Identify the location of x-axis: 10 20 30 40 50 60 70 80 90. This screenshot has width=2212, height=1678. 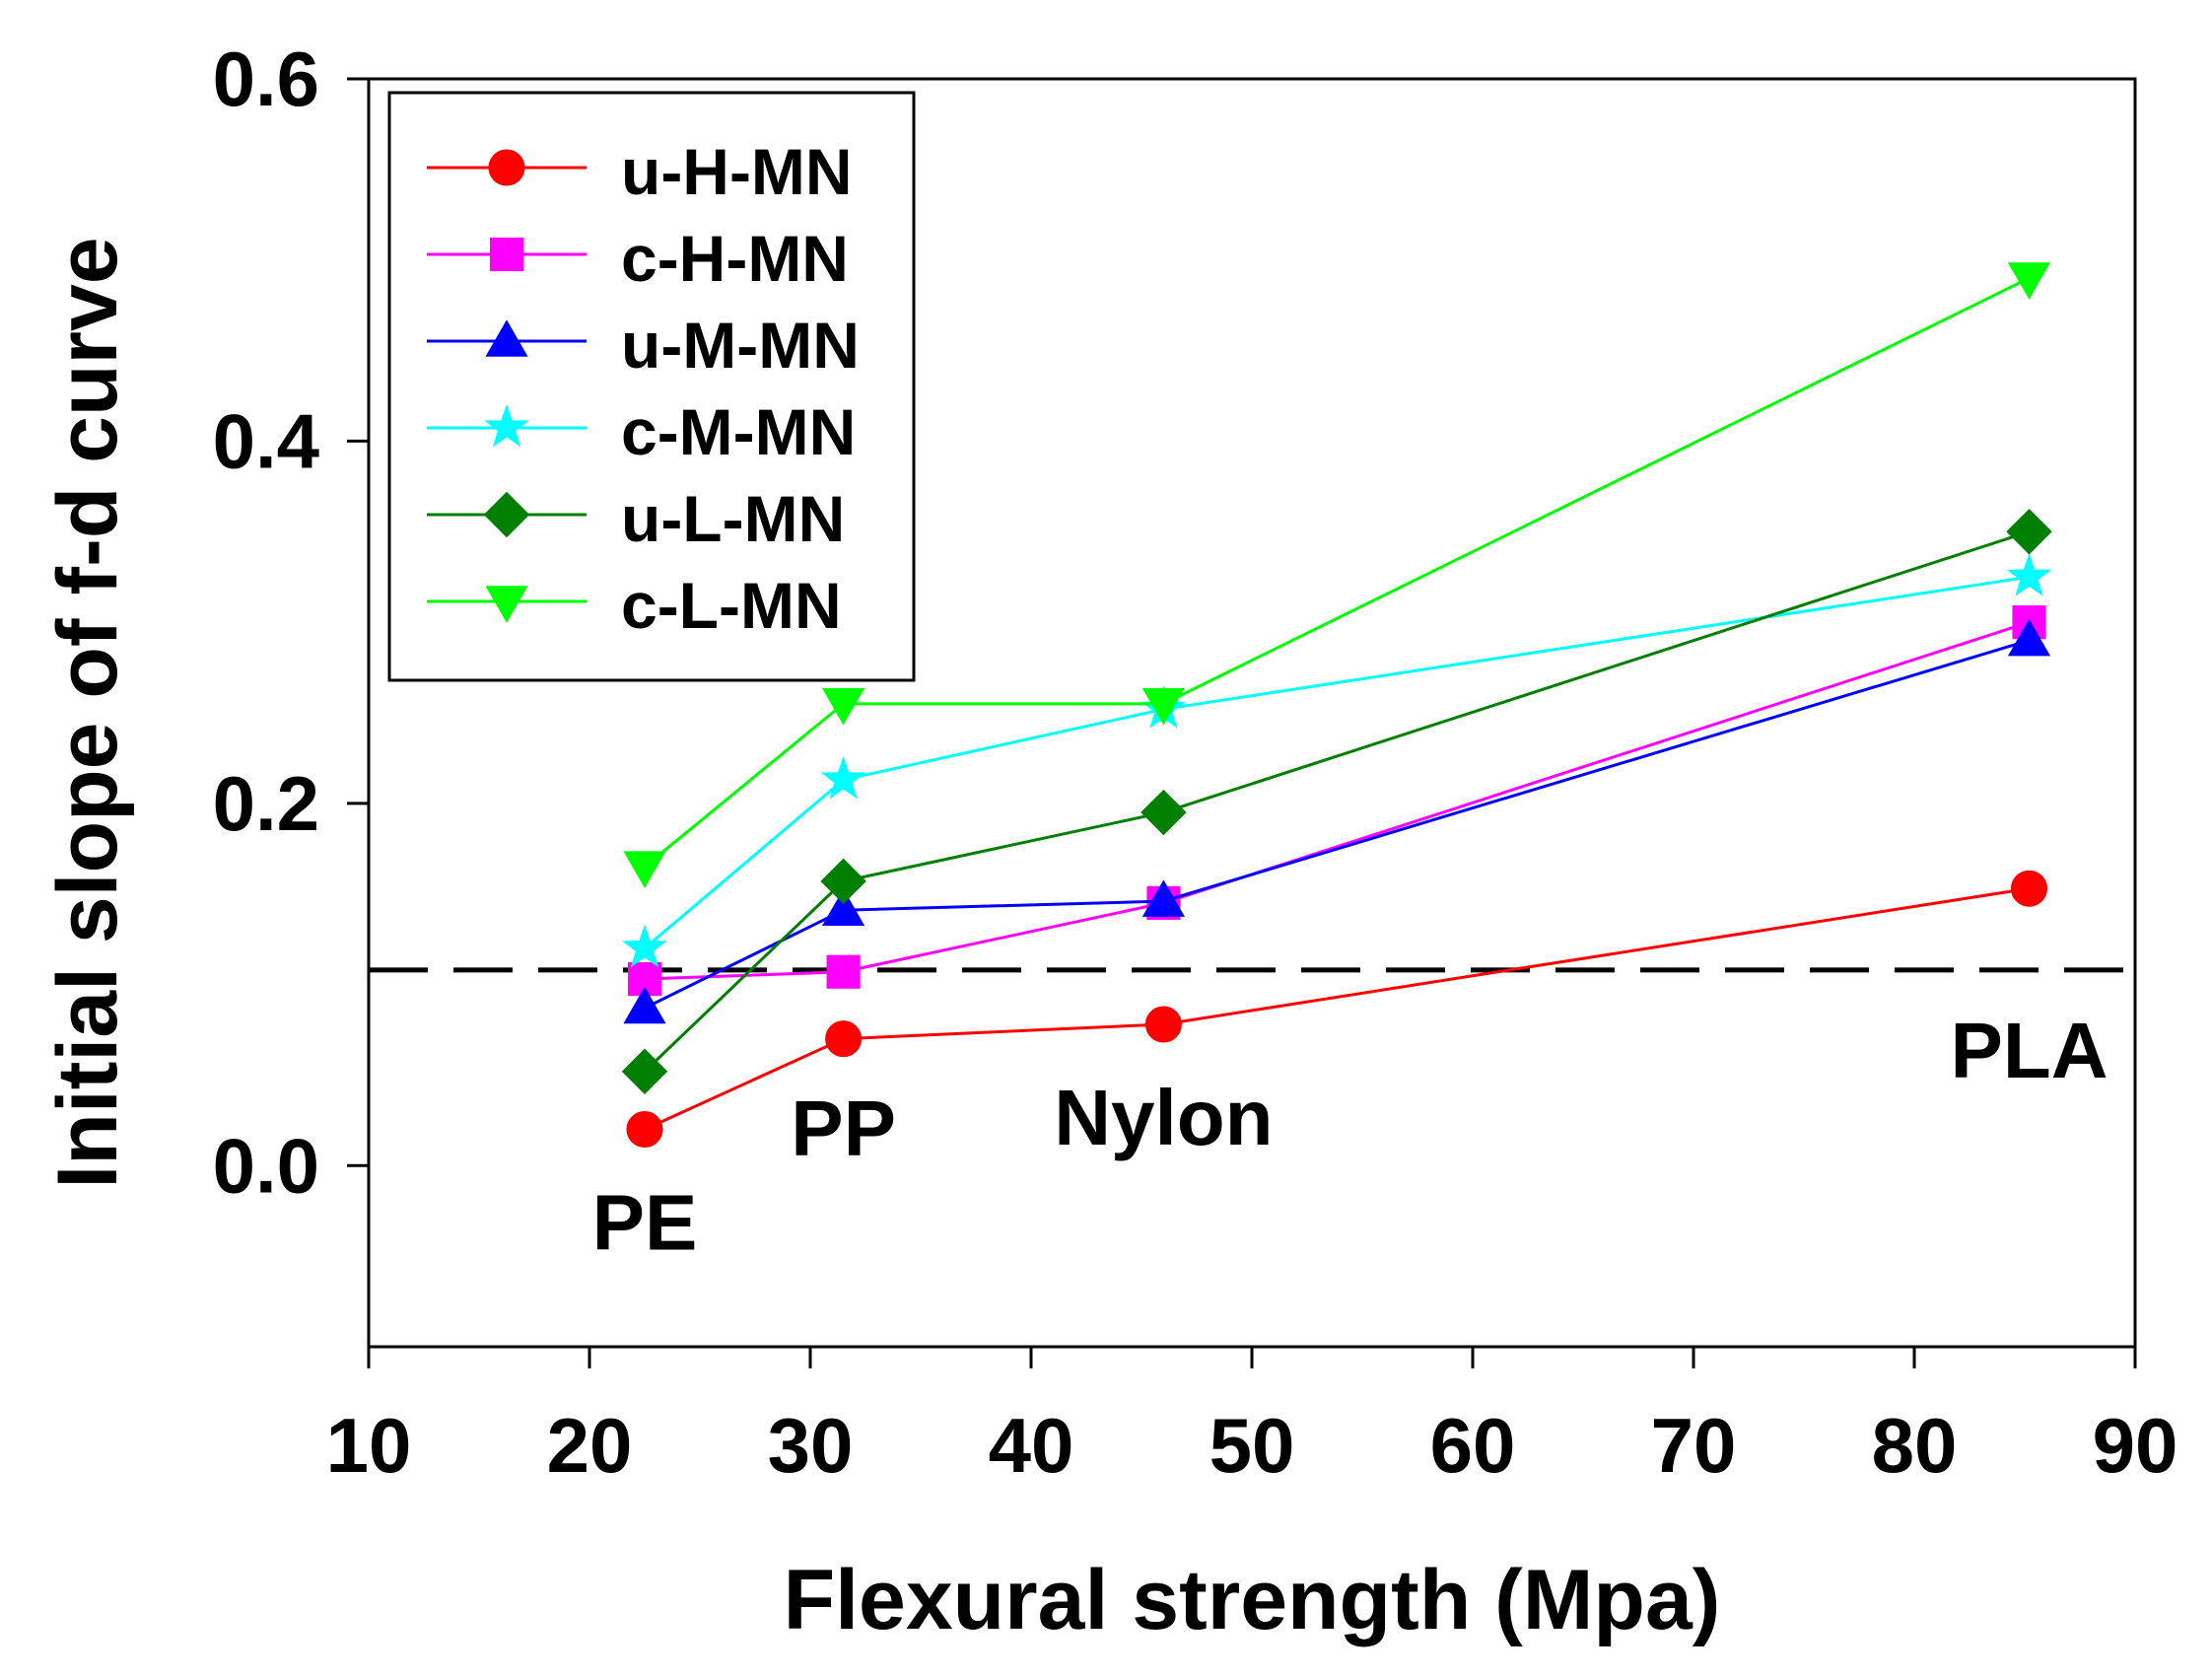
(1252, 1418).